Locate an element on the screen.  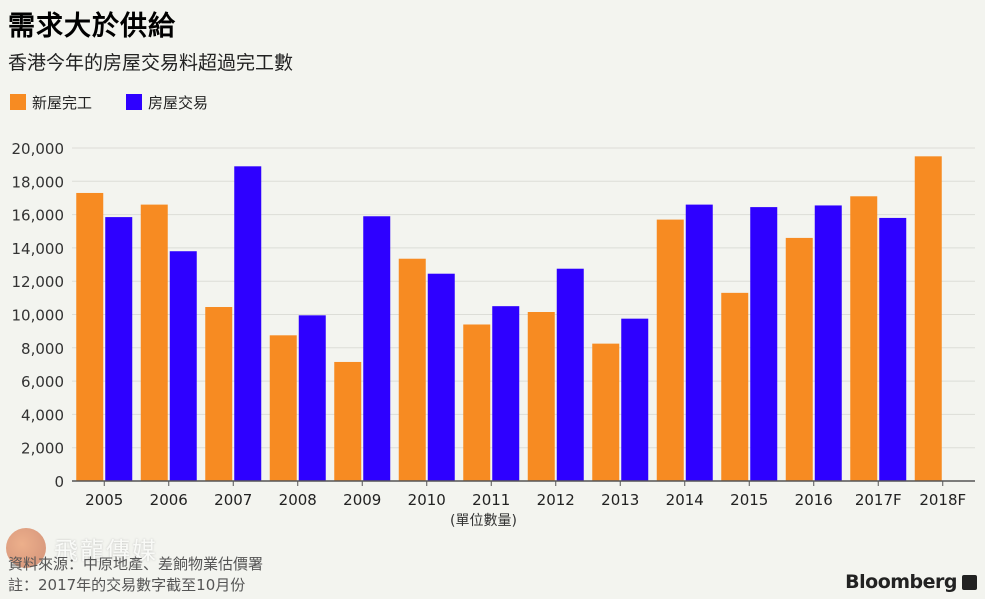
x-tick-label: 2015 is located at coordinates (749, 500).